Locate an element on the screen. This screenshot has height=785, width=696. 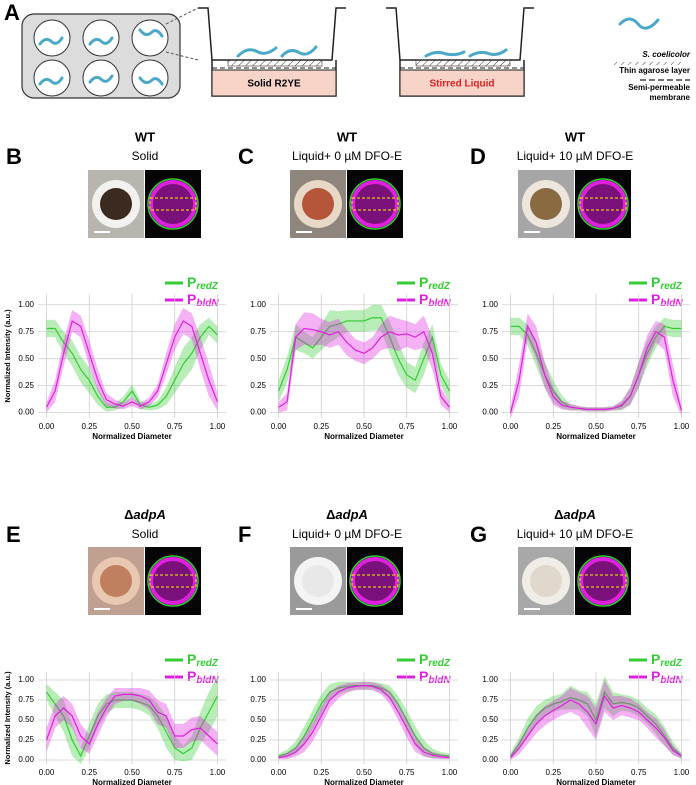
legend-agarose: Thin agarose layer is located at coordinates (654, 70).